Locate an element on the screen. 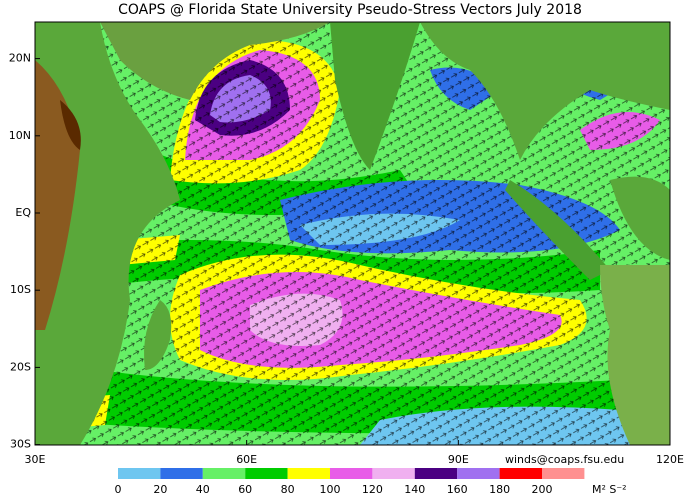  colorbar-label: 100 is located at coordinates (330, 489).